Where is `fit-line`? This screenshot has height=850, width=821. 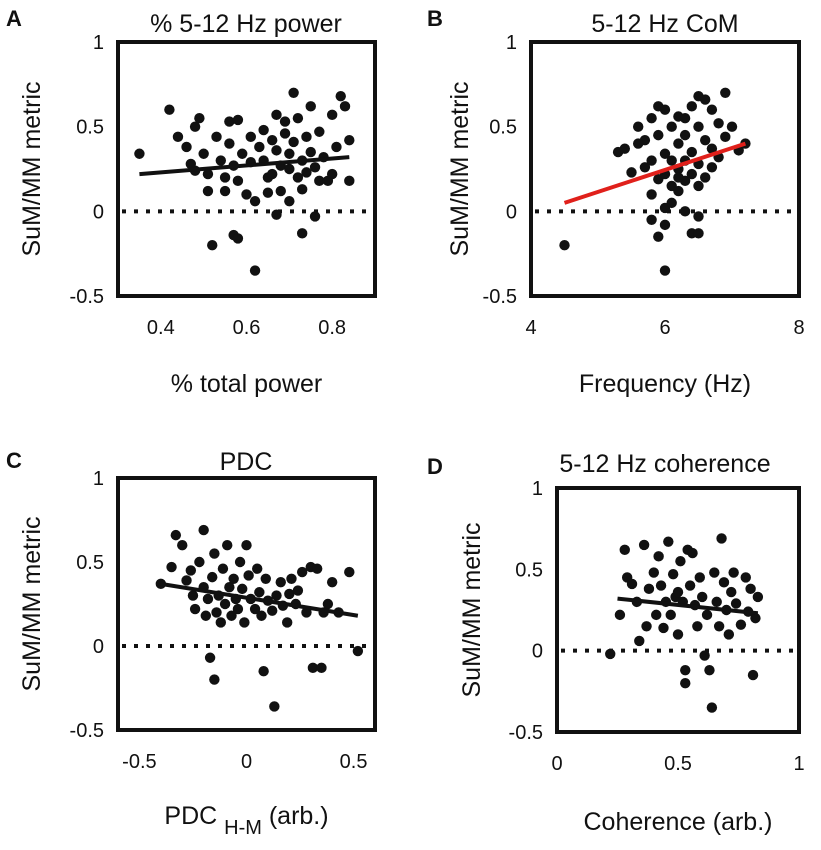 fit-line is located at coordinates (244, 166).